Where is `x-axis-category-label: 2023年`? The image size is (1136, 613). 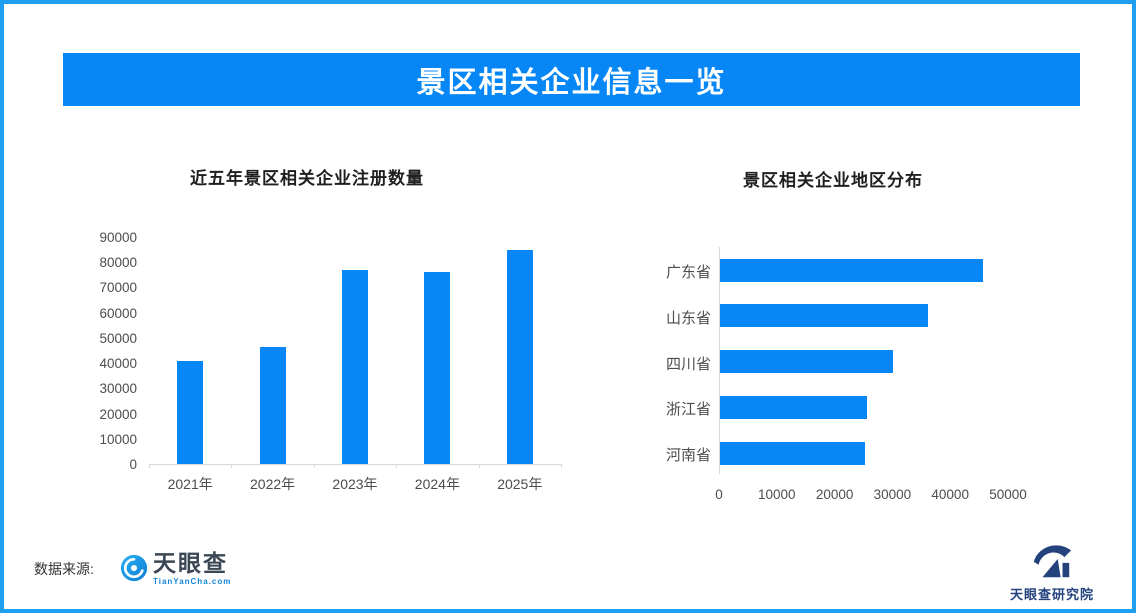 x-axis-category-label: 2023年 is located at coordinates (355, 484).